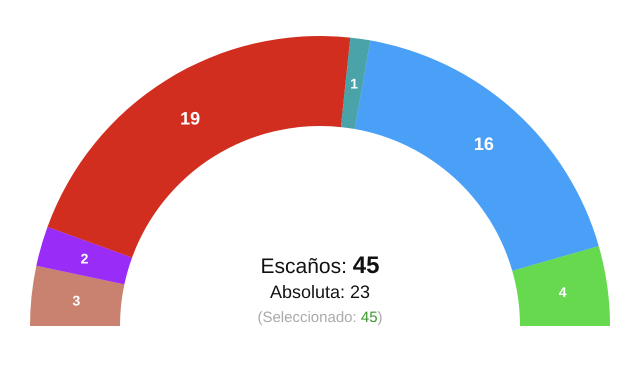 The image size is (640, 384). Describe the element at coordinates (484, 144) in the screenshot. I see `data-label: 16` at that location.